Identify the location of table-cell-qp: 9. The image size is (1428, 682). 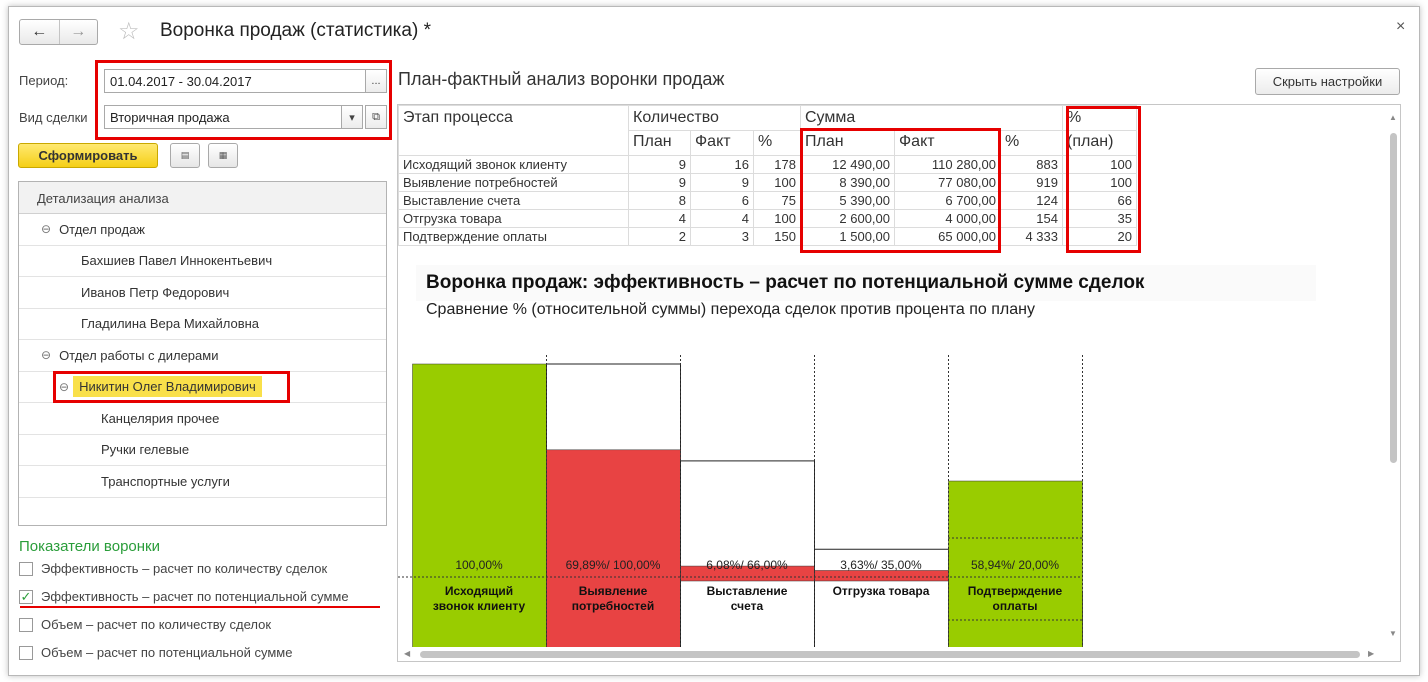
(659, 164).